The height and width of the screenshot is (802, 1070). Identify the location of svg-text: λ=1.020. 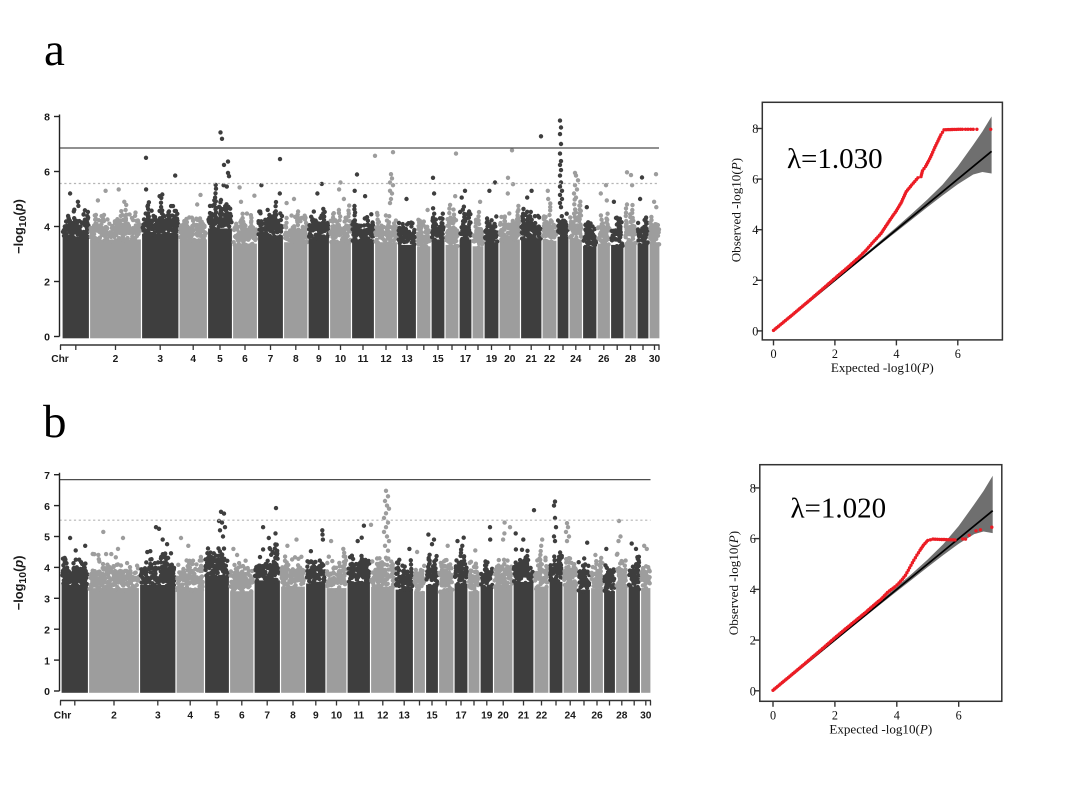
(839, 509).